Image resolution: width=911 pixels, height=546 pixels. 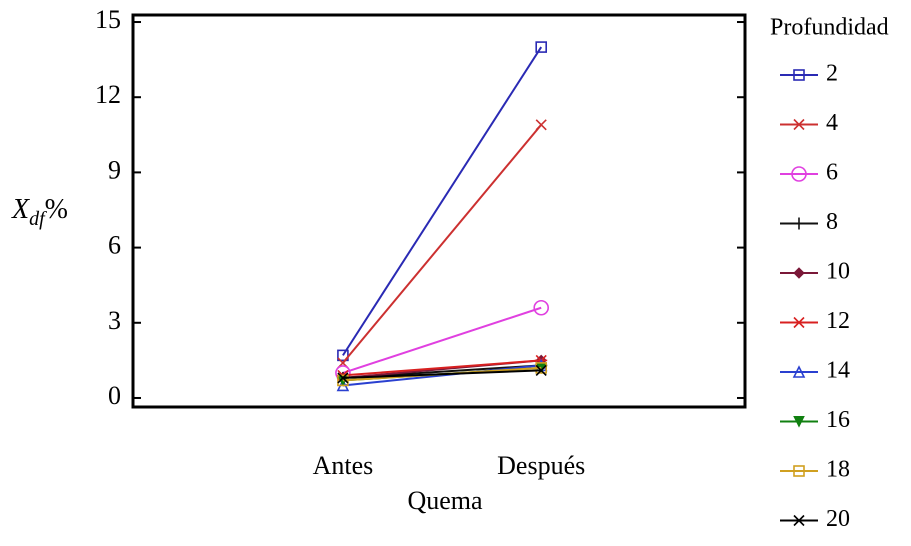 What do you see at coordinates (838, 420) in the screenshot?
I see `legend-label: 16` at bounding box center [838, 420].